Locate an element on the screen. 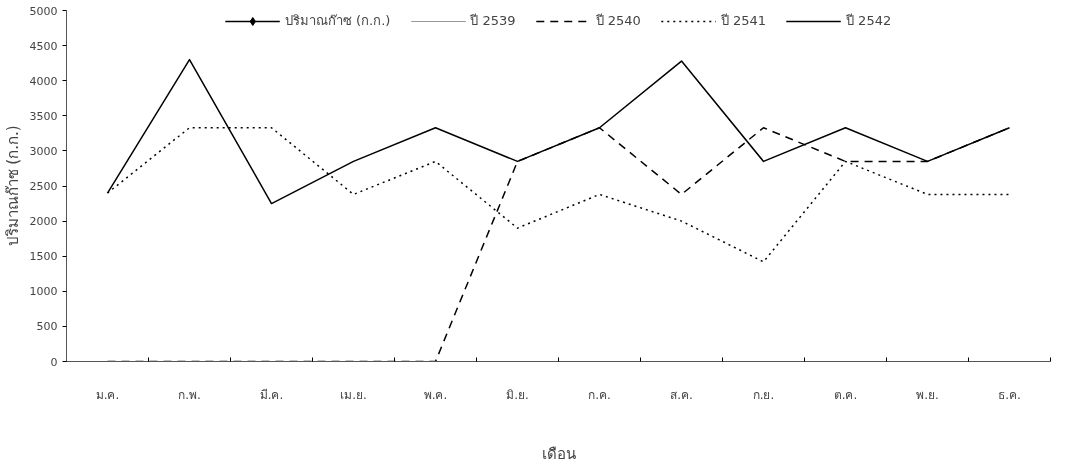 The image size is (1070, 473). x-axis-title: เดือน is located at coordinates (558, 453).